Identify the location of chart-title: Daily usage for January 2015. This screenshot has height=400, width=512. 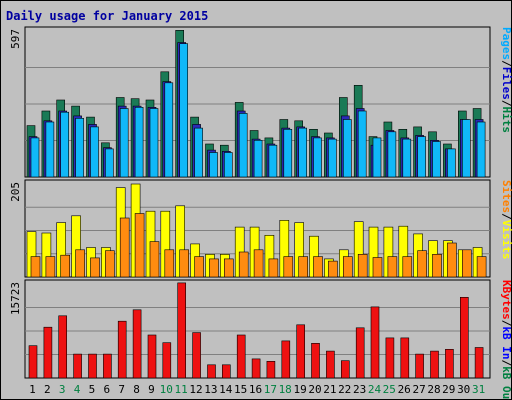
(107, 16).